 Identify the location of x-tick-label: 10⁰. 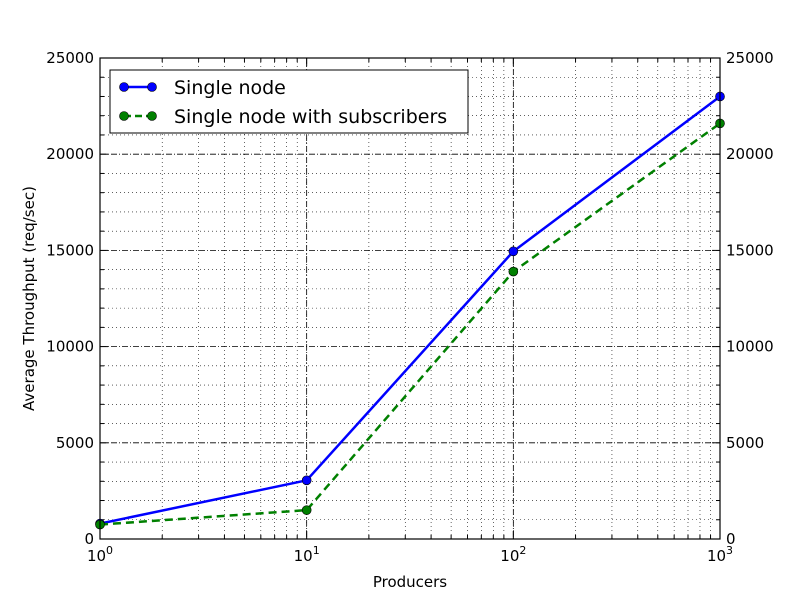
(100, 554).